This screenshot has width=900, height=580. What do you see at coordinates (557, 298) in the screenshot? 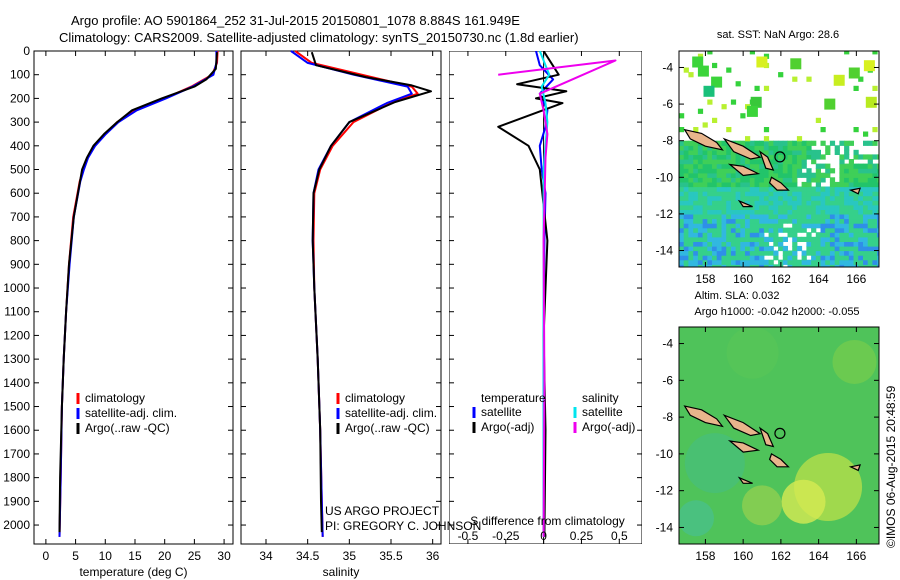
I see `series-line-sal_argo` at bounding box center [557, 298].